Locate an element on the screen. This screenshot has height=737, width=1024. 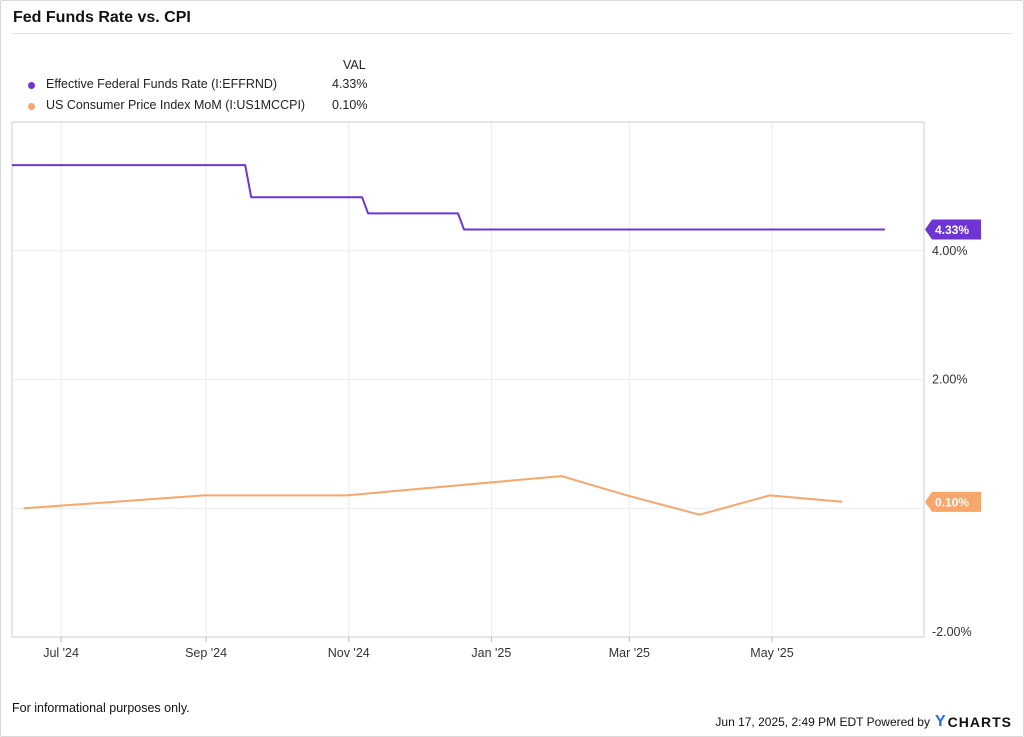
timestamp-text: Jun 17, 2025, 2:49 PM EDT Powered by is located at coordinates (822, 722).